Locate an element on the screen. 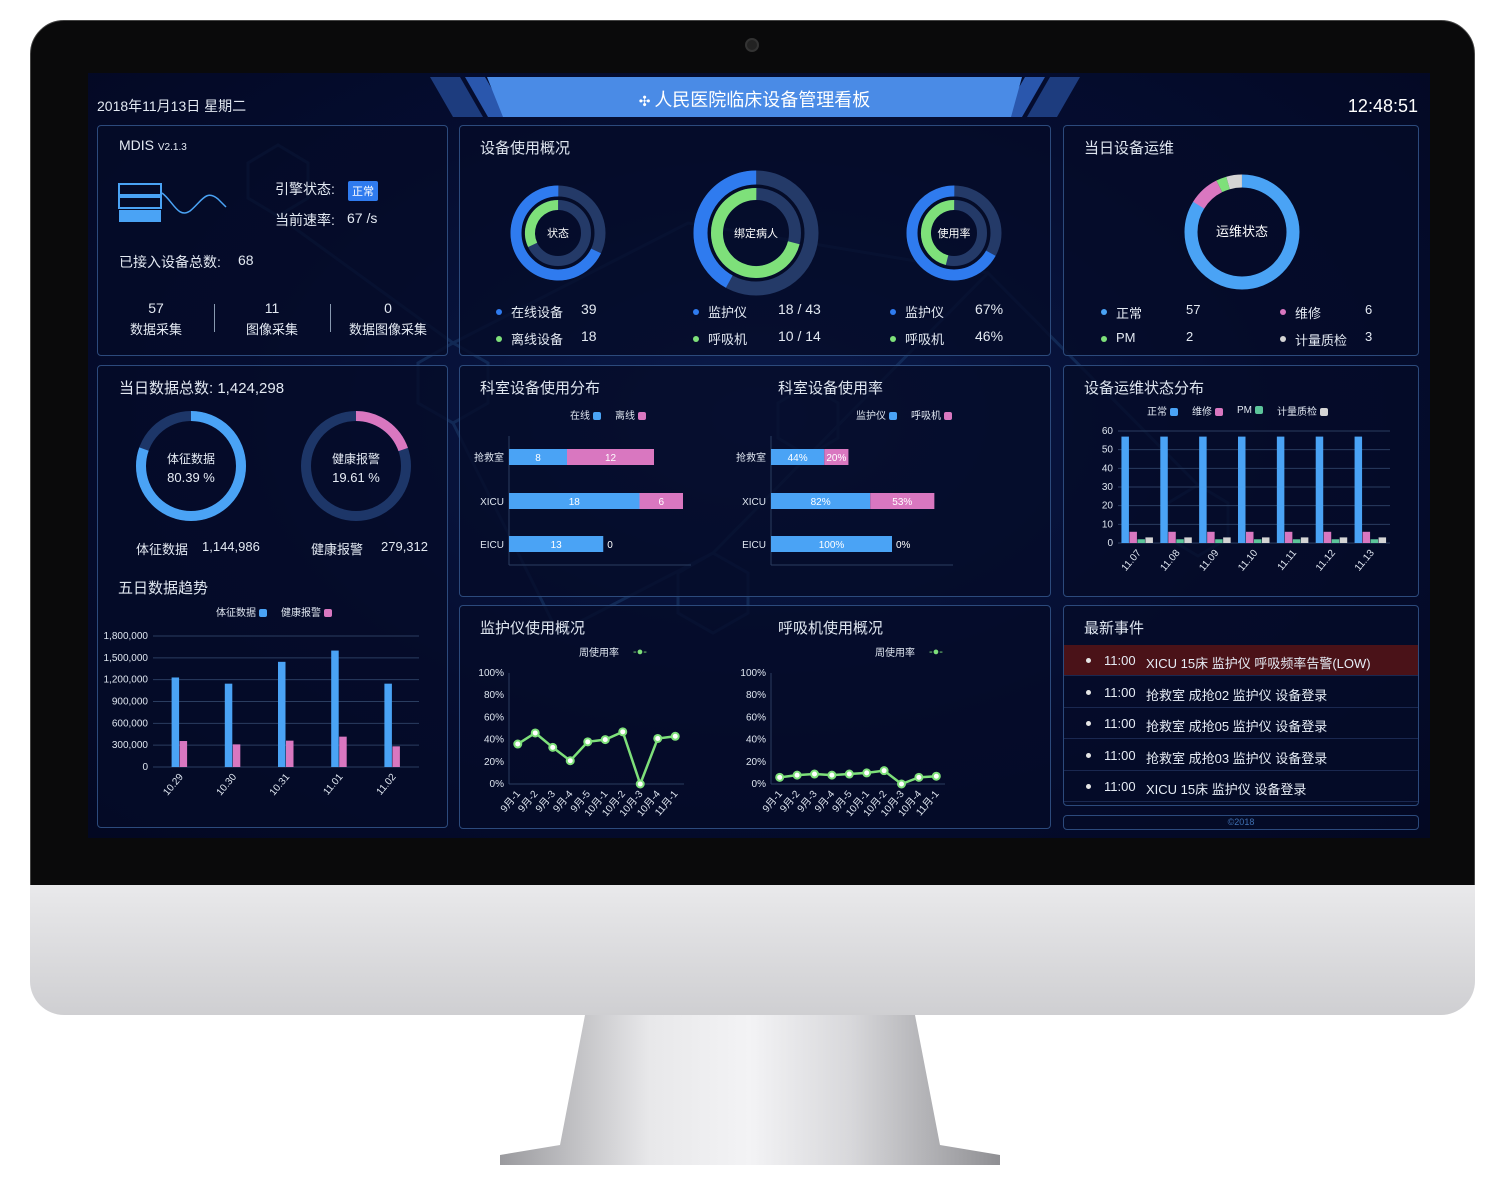 Image resolution: width=1504 pixels, height=1180 pixels. x-tick-label: 10.31 is located at coordinates (280, 785).